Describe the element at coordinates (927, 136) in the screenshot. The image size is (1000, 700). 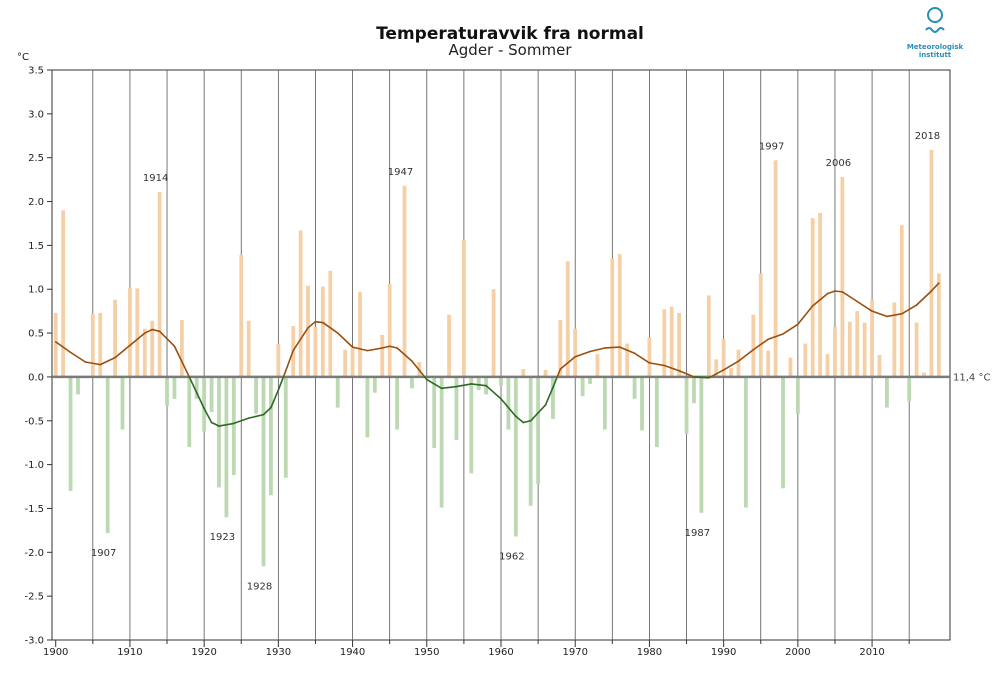
I see `annotation-2018: 2018` at that location.